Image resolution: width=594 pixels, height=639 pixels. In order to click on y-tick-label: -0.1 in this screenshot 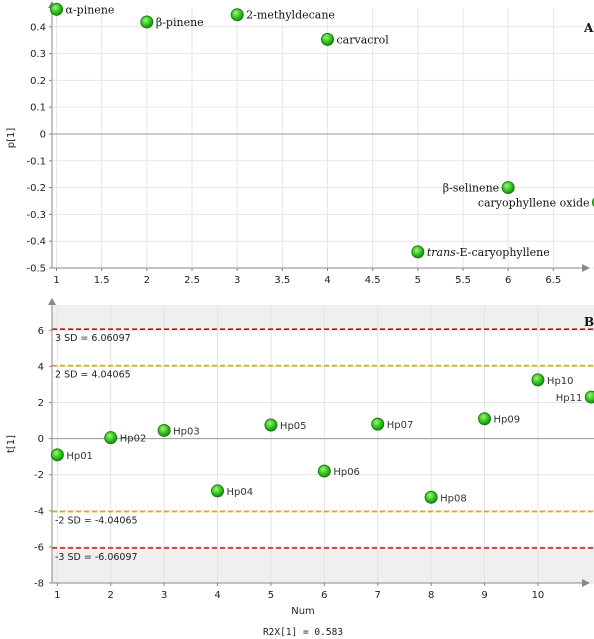, I will do `click(36, 161)`.